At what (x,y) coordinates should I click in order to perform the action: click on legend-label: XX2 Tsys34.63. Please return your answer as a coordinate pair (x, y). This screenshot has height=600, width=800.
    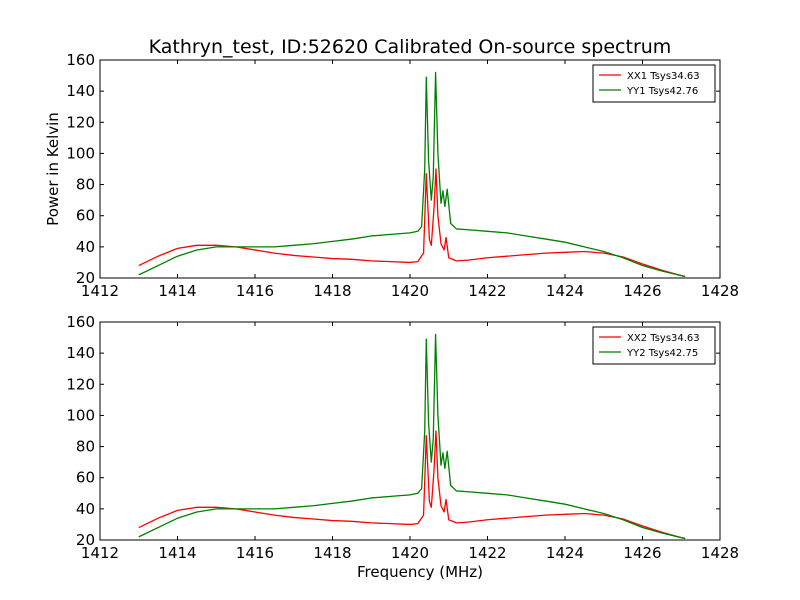
    Looking at the image, I should click on (663, 338).